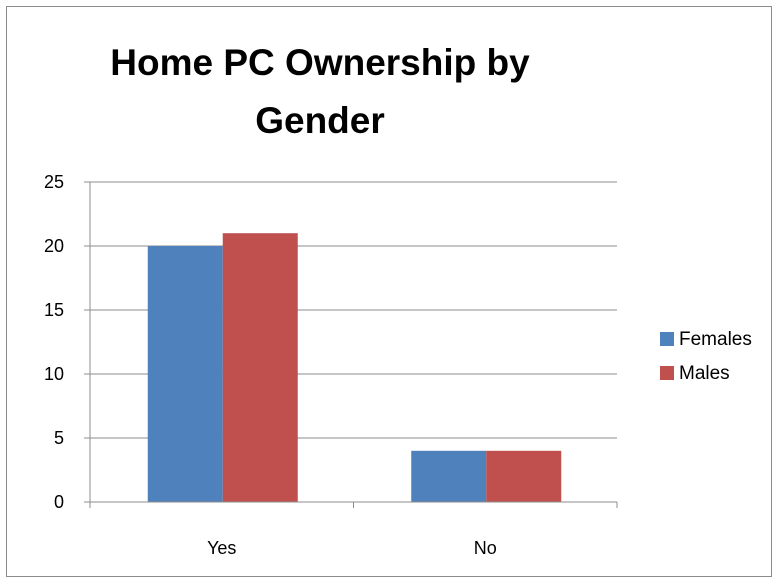 The height and width of the screenshot is (583, 782). I want to click on x-axis: Yes No, so click(353, 530).